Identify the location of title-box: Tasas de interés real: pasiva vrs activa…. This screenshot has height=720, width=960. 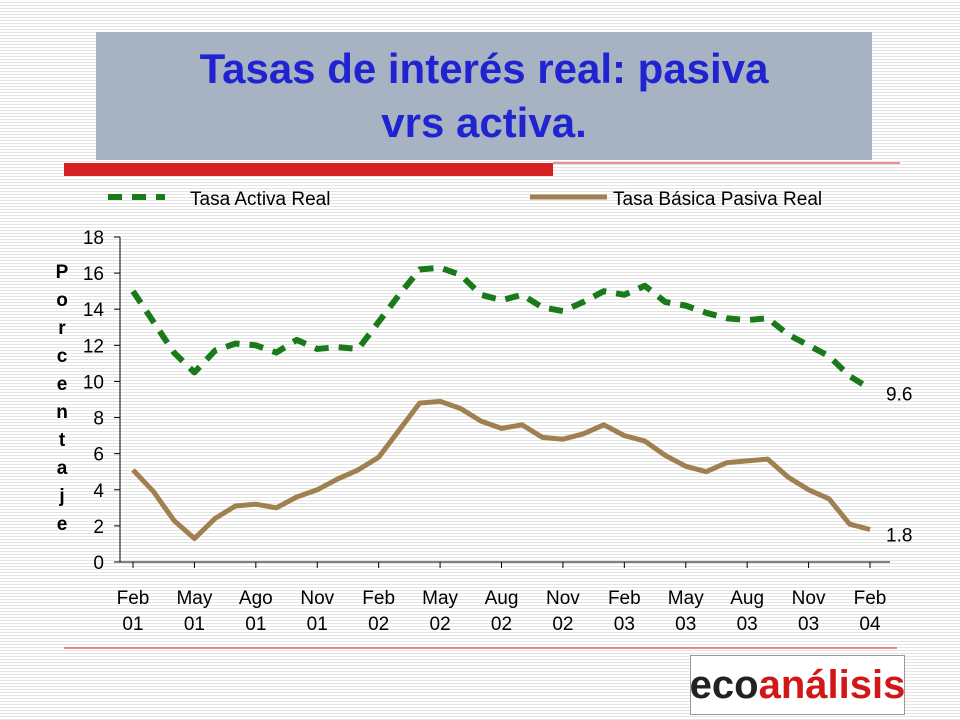
(484, 96).